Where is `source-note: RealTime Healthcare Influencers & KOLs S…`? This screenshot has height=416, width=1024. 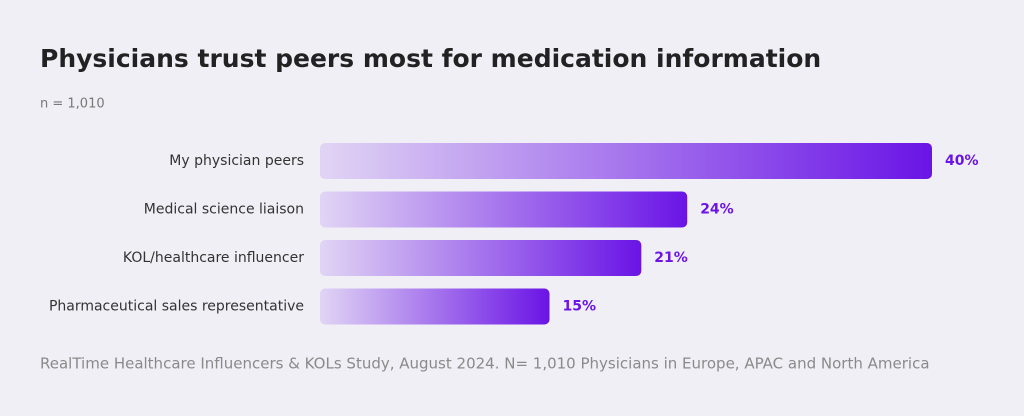 source-note: RealTime Healthcare Influencers & KOLs S… is located at coordinates (485, 364).